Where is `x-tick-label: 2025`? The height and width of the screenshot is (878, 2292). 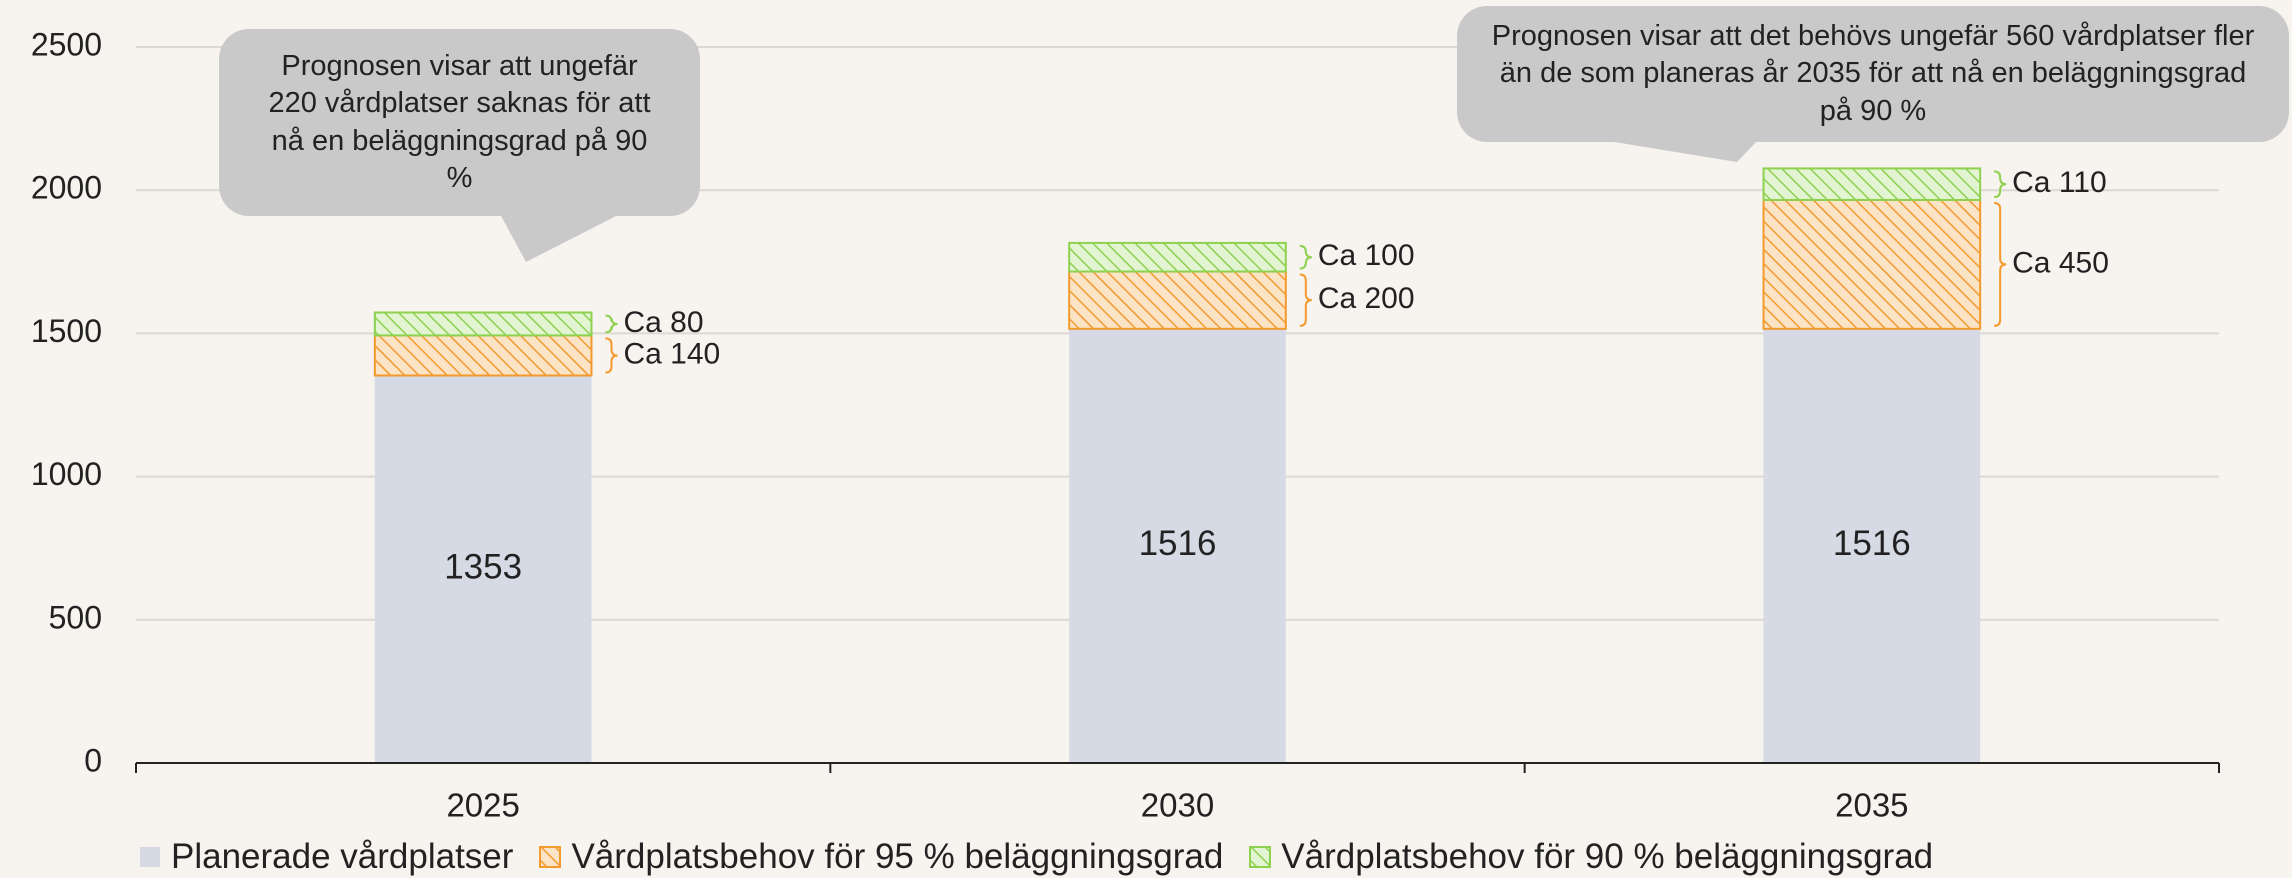 x-tick-label: 2025 is located at coordinates (482, 805).